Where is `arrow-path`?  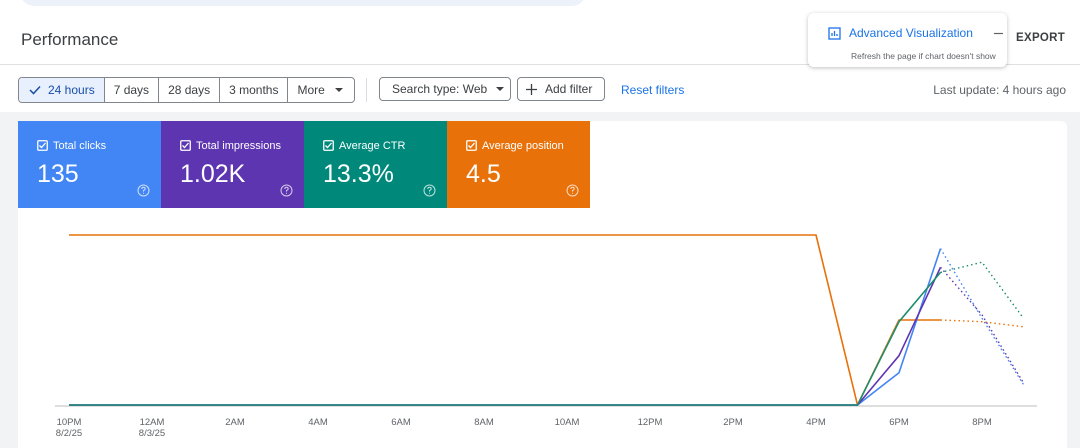 arrow-path is located at coordinates (338, 89).